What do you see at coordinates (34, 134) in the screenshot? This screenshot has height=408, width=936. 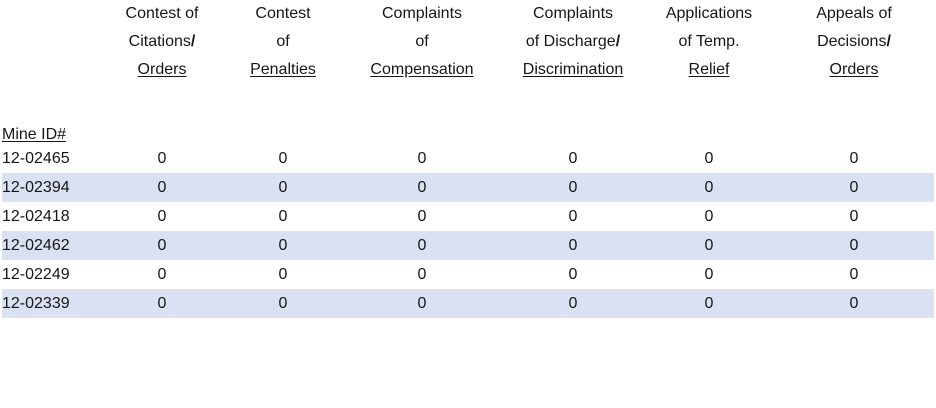 I see `mine-id-header: Mine ID#` at bounding box center [34, 134].